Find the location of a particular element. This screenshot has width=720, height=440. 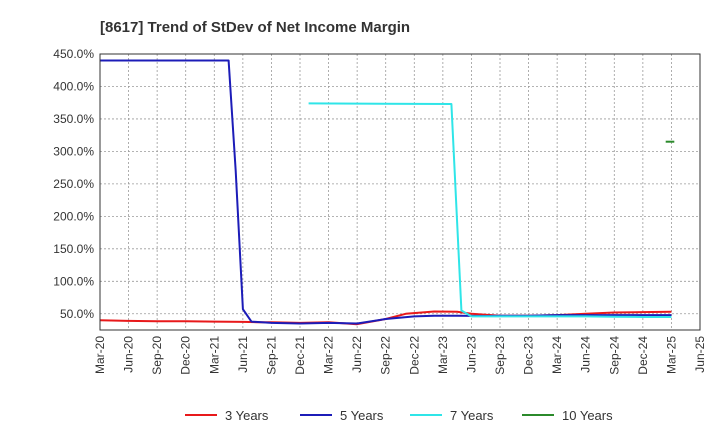

x-tick-label: Mar-22 is located at coordinates (329, 355).